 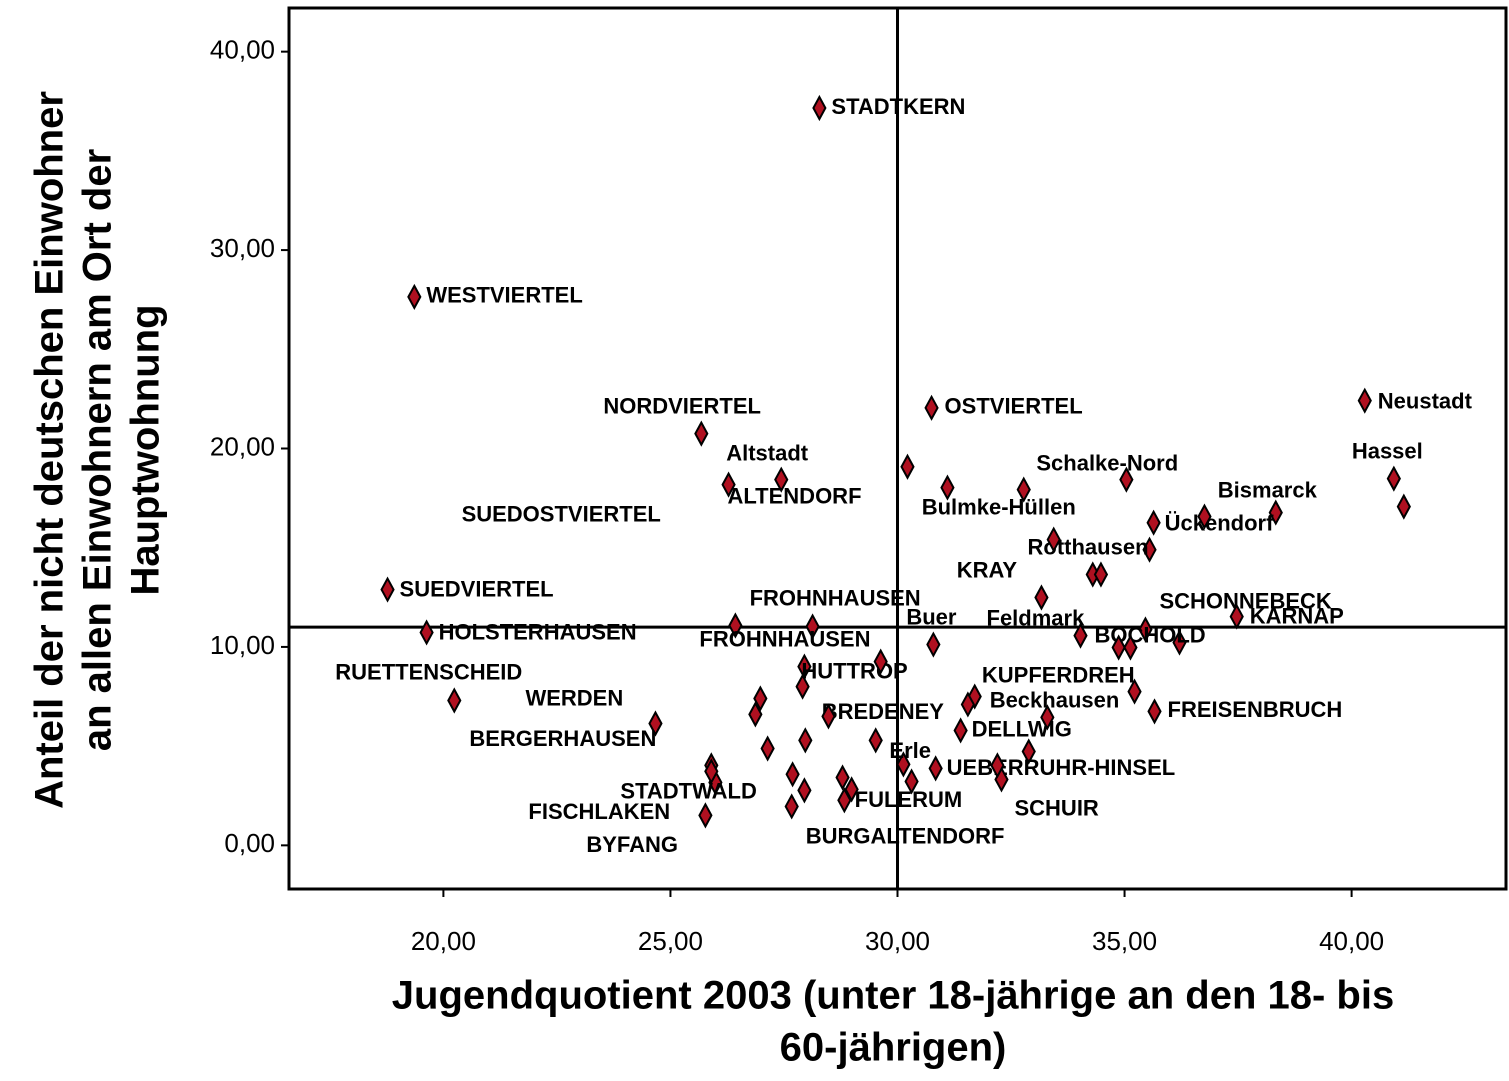 What do you see at coordinates (1219, 523) in the screenshot?
I see `point-label: Ückendorf` at bounding box center [1219, 523].